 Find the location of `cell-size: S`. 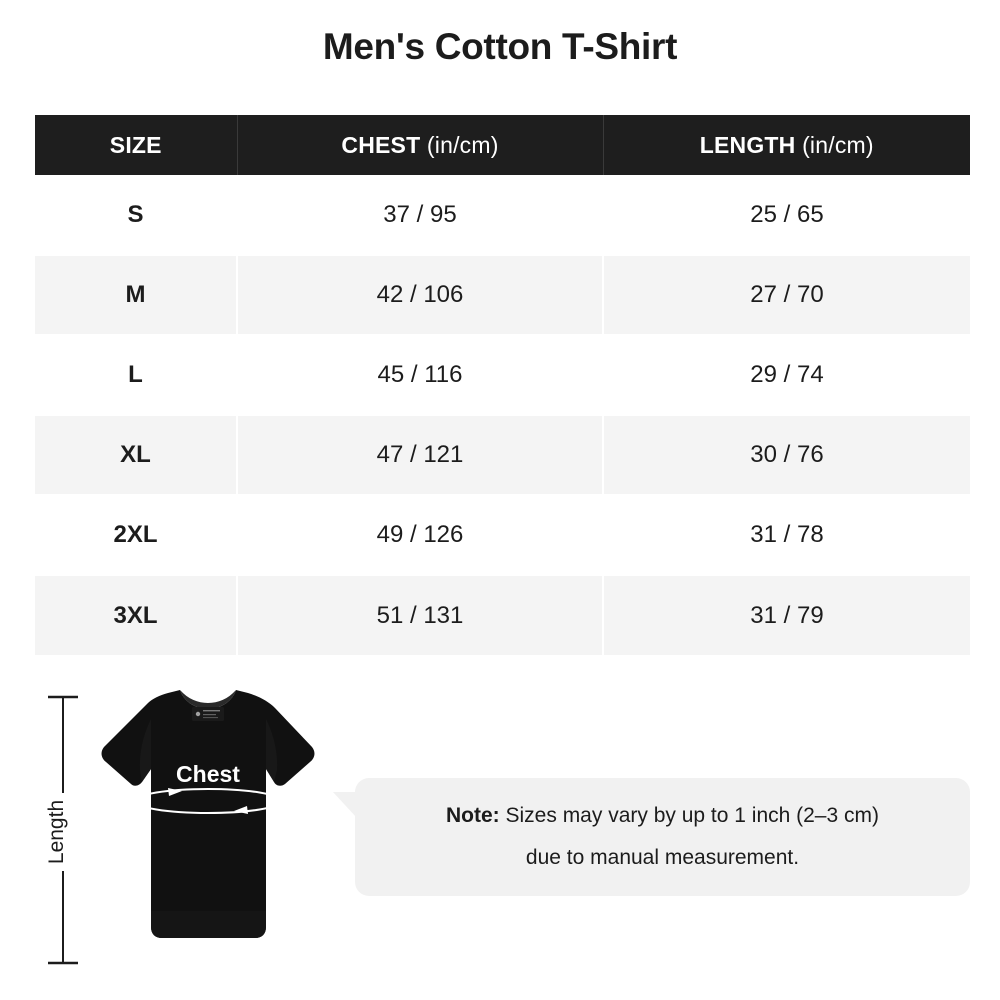

cell-size: S is located at coordinates (136, 215).